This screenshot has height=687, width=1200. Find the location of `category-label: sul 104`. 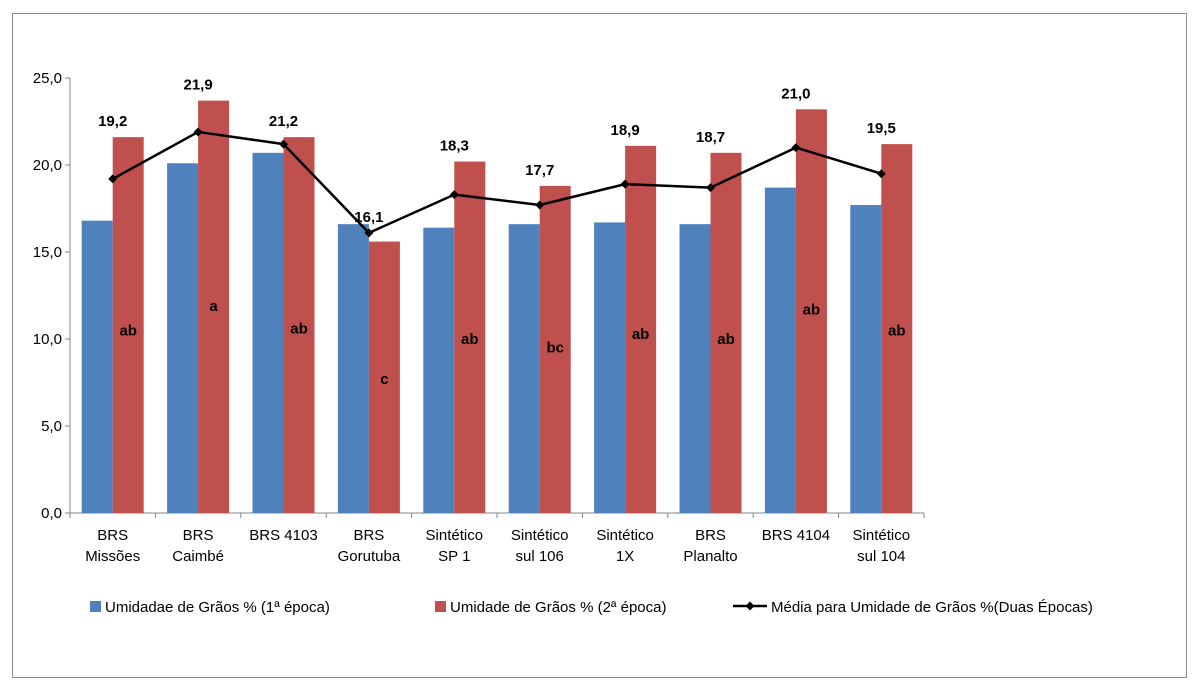

category-label: sul 104 is located at coordinates (881, 556).